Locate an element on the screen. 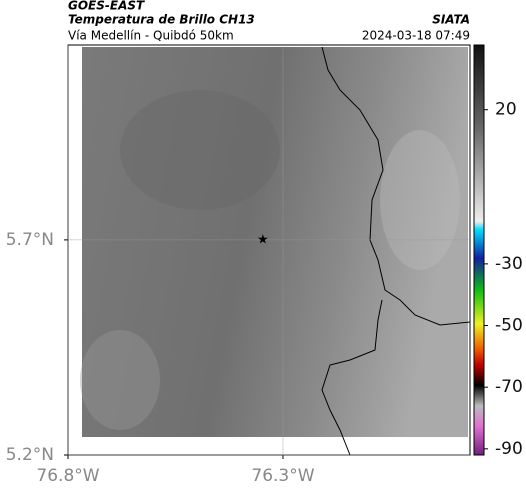 This screenshot has width=526, height=491. x-tick-label: 76.8°W is located at coordinates (67, 476).